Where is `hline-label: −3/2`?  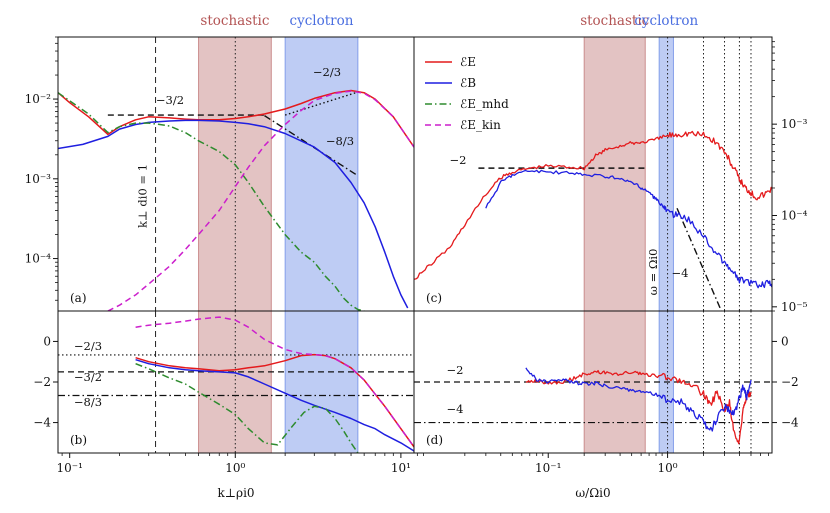 hline-label: −3/2 is located at coordinates (88, 377).